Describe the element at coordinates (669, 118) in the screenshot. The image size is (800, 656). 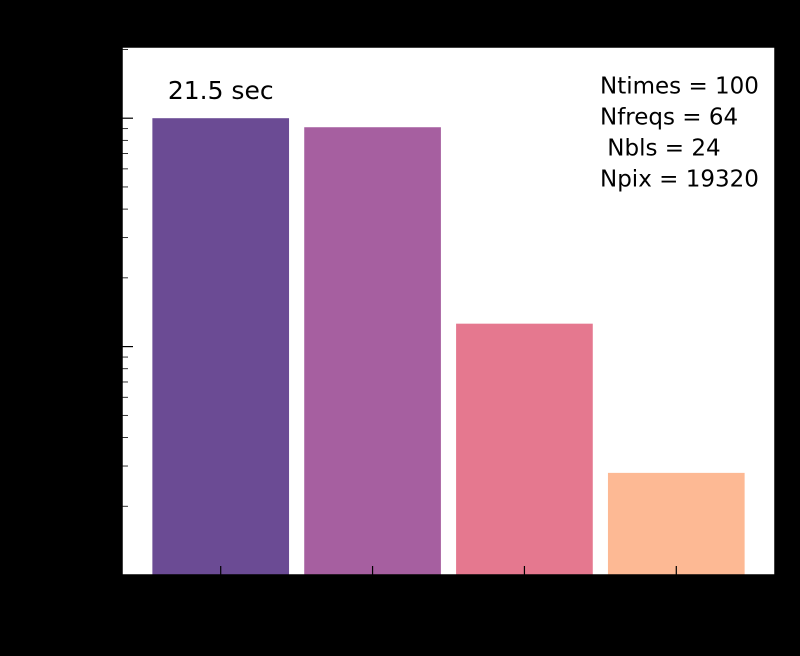
I see `annotation: Nfreqs = 64` at that location.